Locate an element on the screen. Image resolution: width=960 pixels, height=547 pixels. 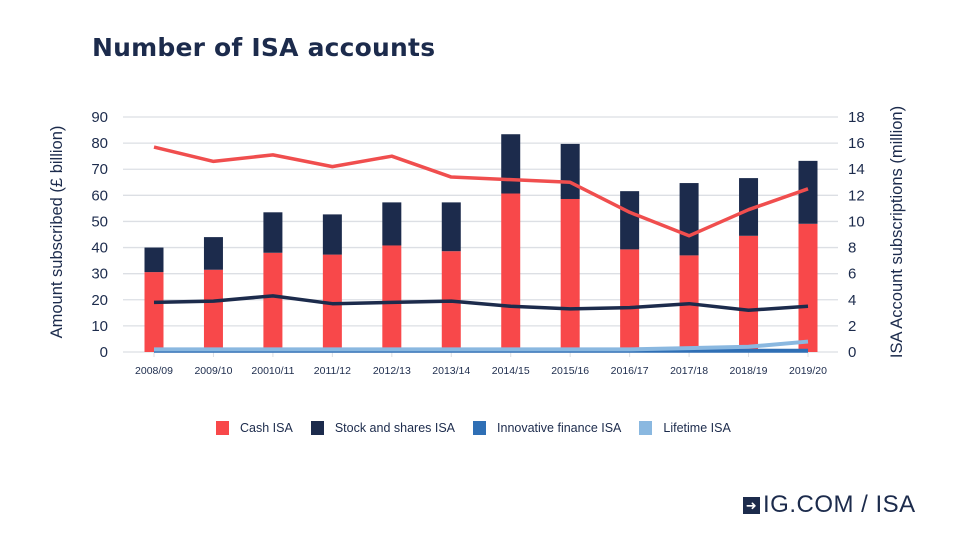
x-tick-label: 20010/11 is located at coordinates (272, 371).